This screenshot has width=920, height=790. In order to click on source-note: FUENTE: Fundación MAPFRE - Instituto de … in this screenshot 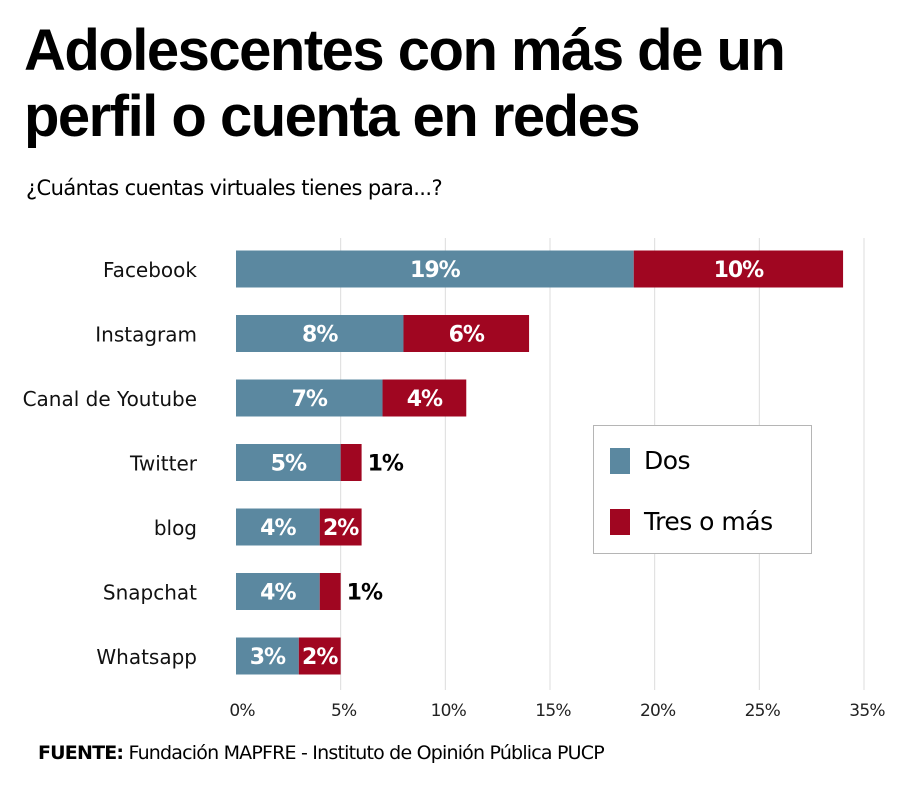, I will do `click(321, 753)`.